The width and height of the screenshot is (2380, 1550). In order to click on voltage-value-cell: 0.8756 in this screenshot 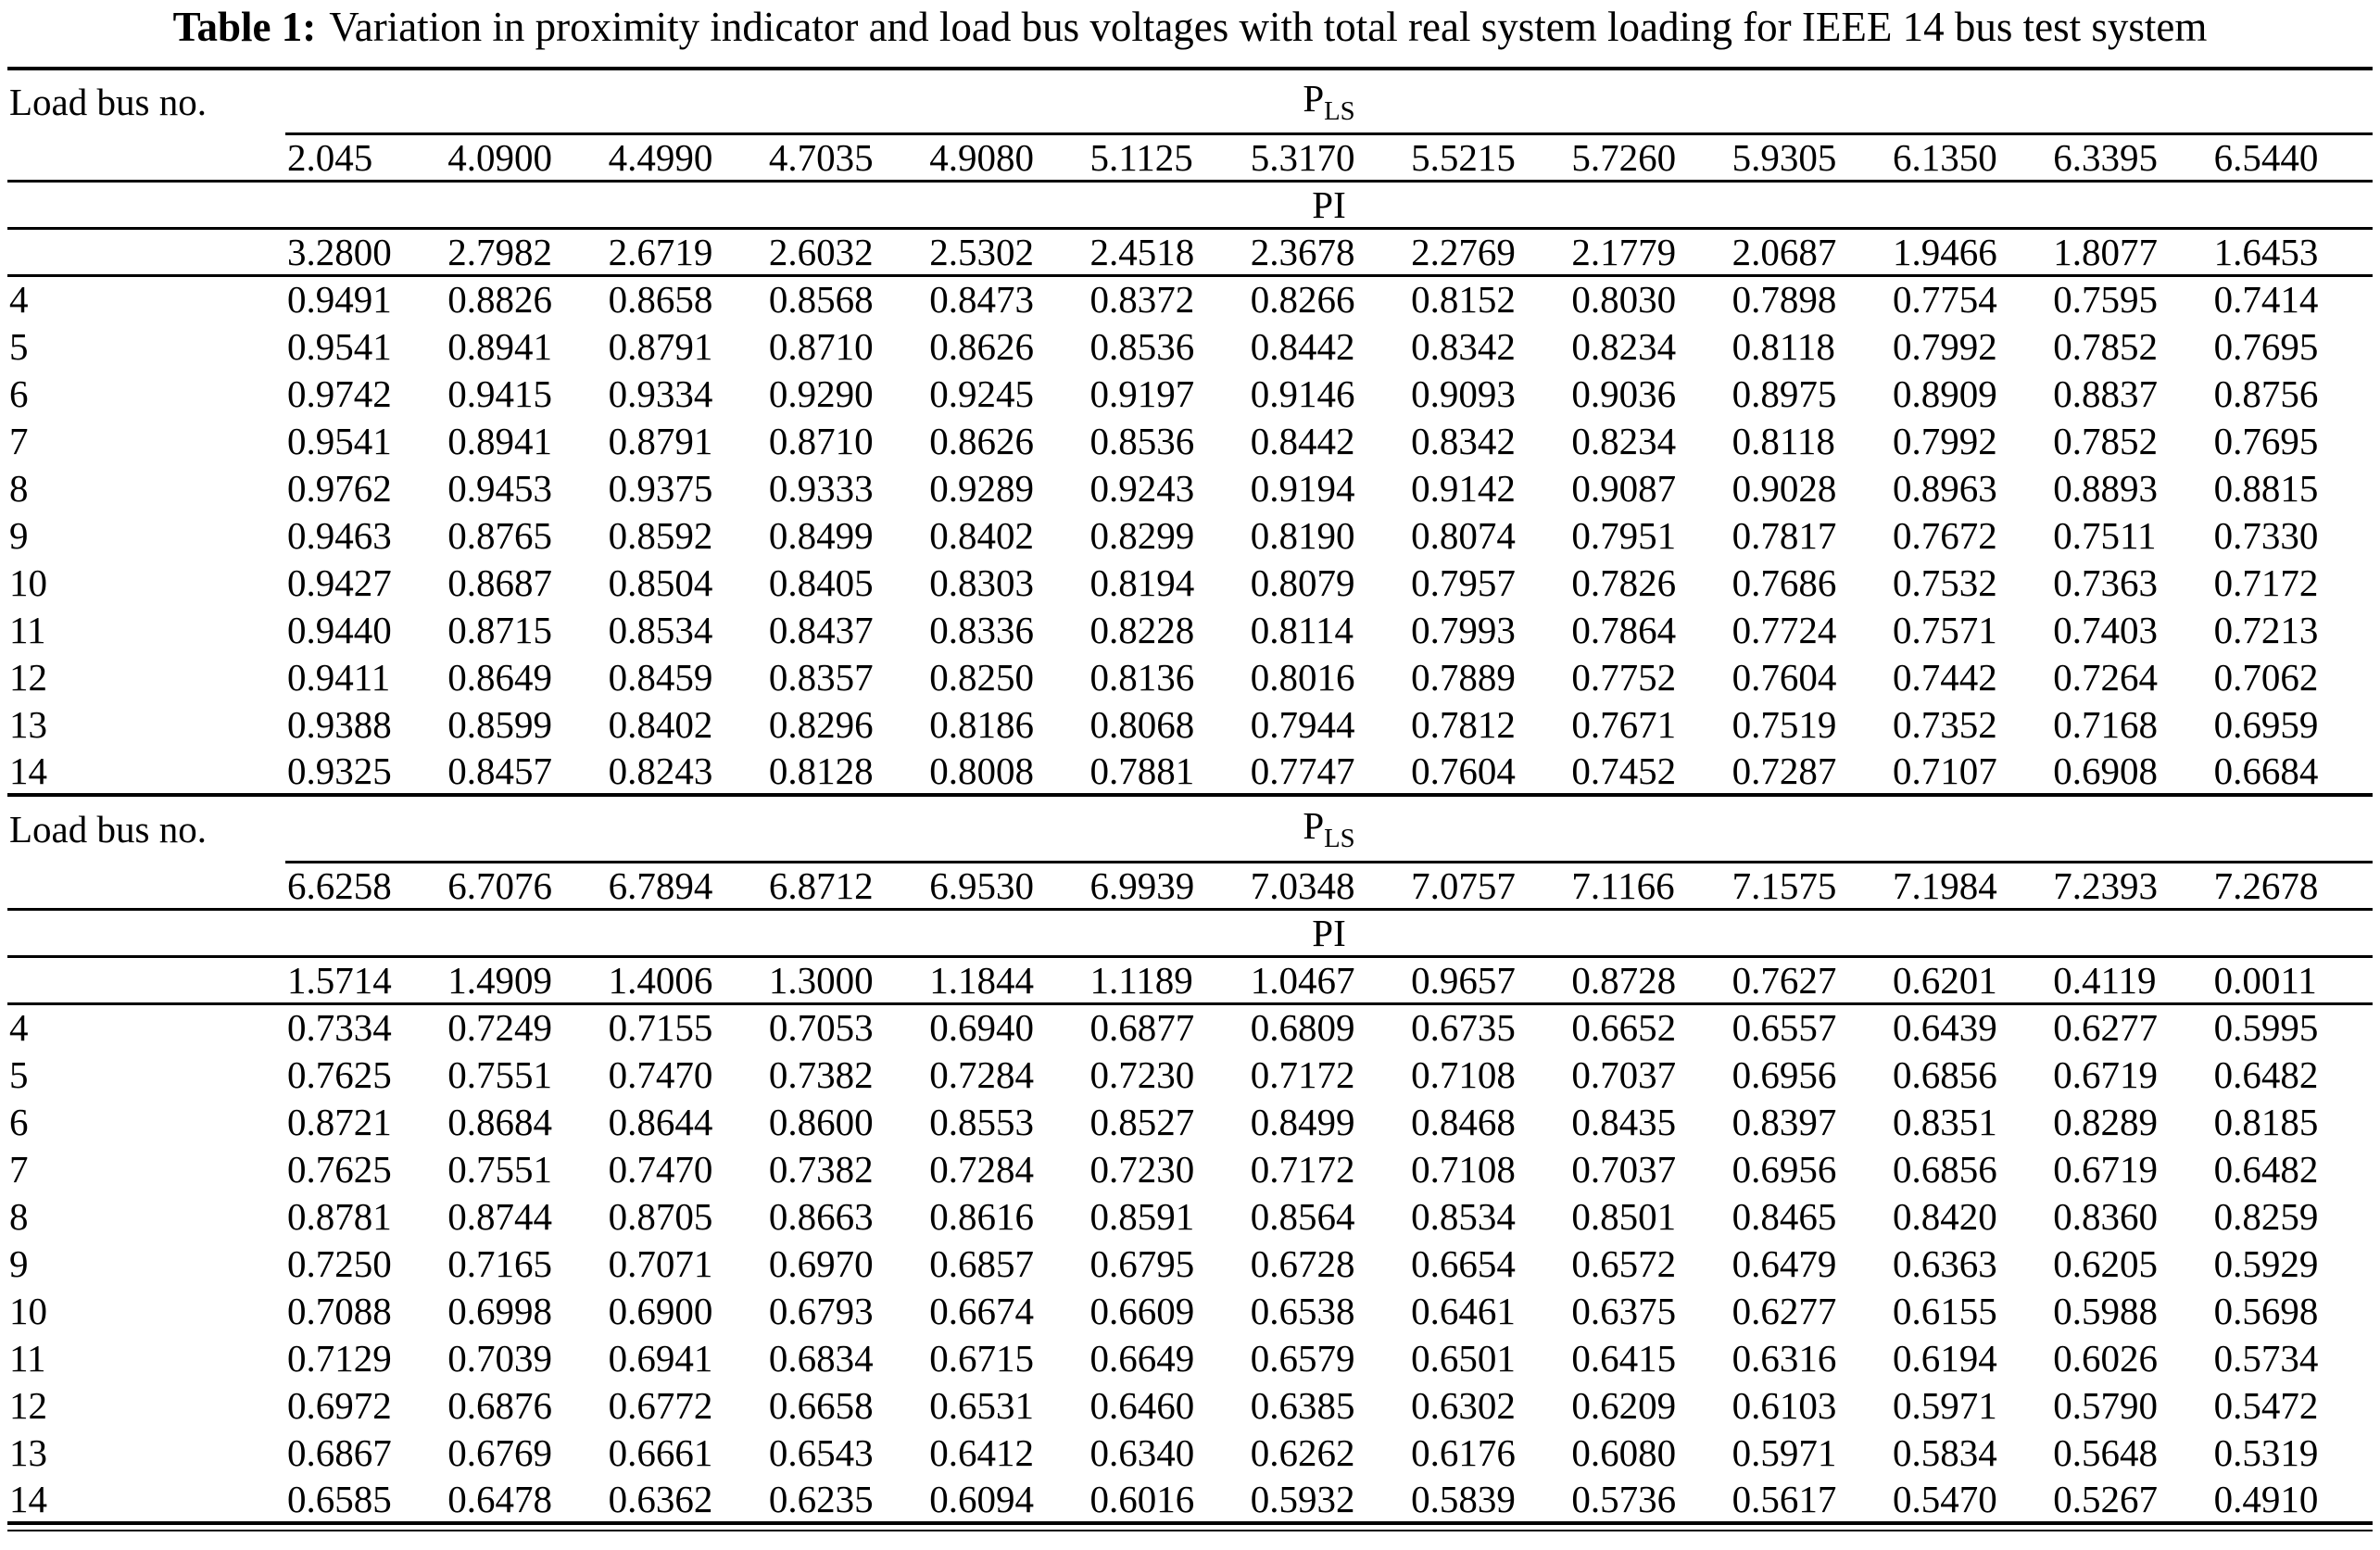, I will do `click(2266, 394)`.